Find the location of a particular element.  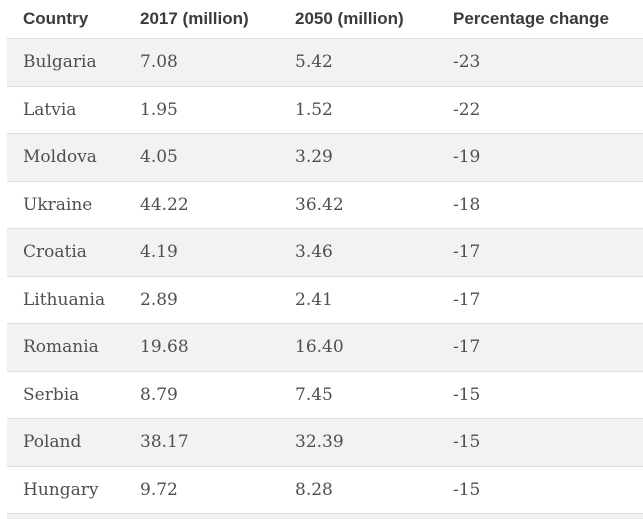

table-cell: 8.79 is located at coordinates (201, 394).